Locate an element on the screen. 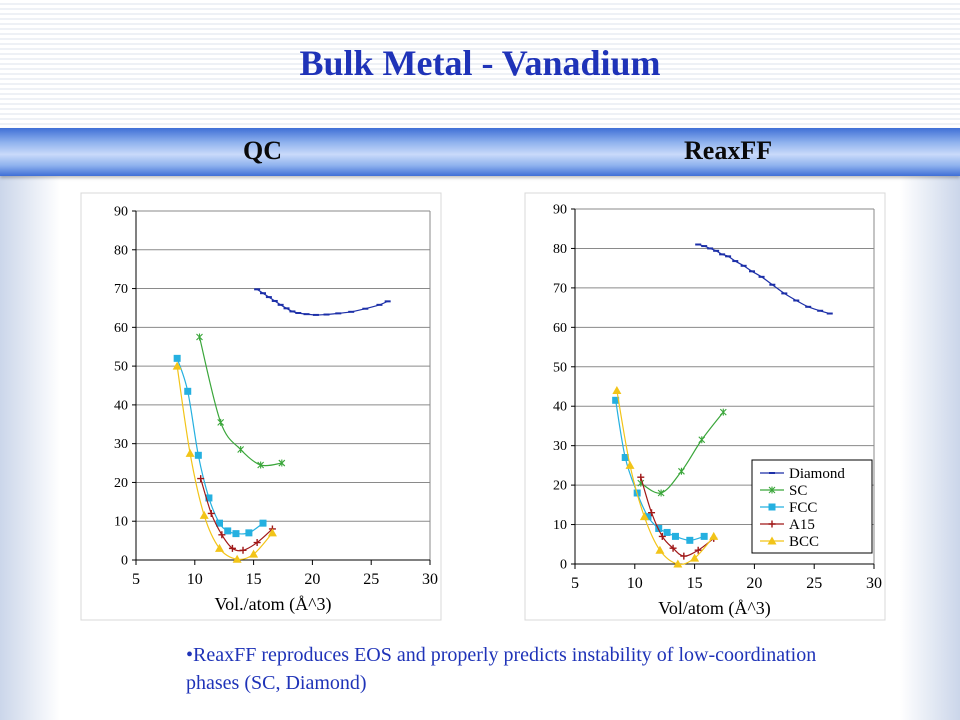 Image resolution: width=960 pixels, height=720 pixels. series-fcc is located at coordinates (220, 446).